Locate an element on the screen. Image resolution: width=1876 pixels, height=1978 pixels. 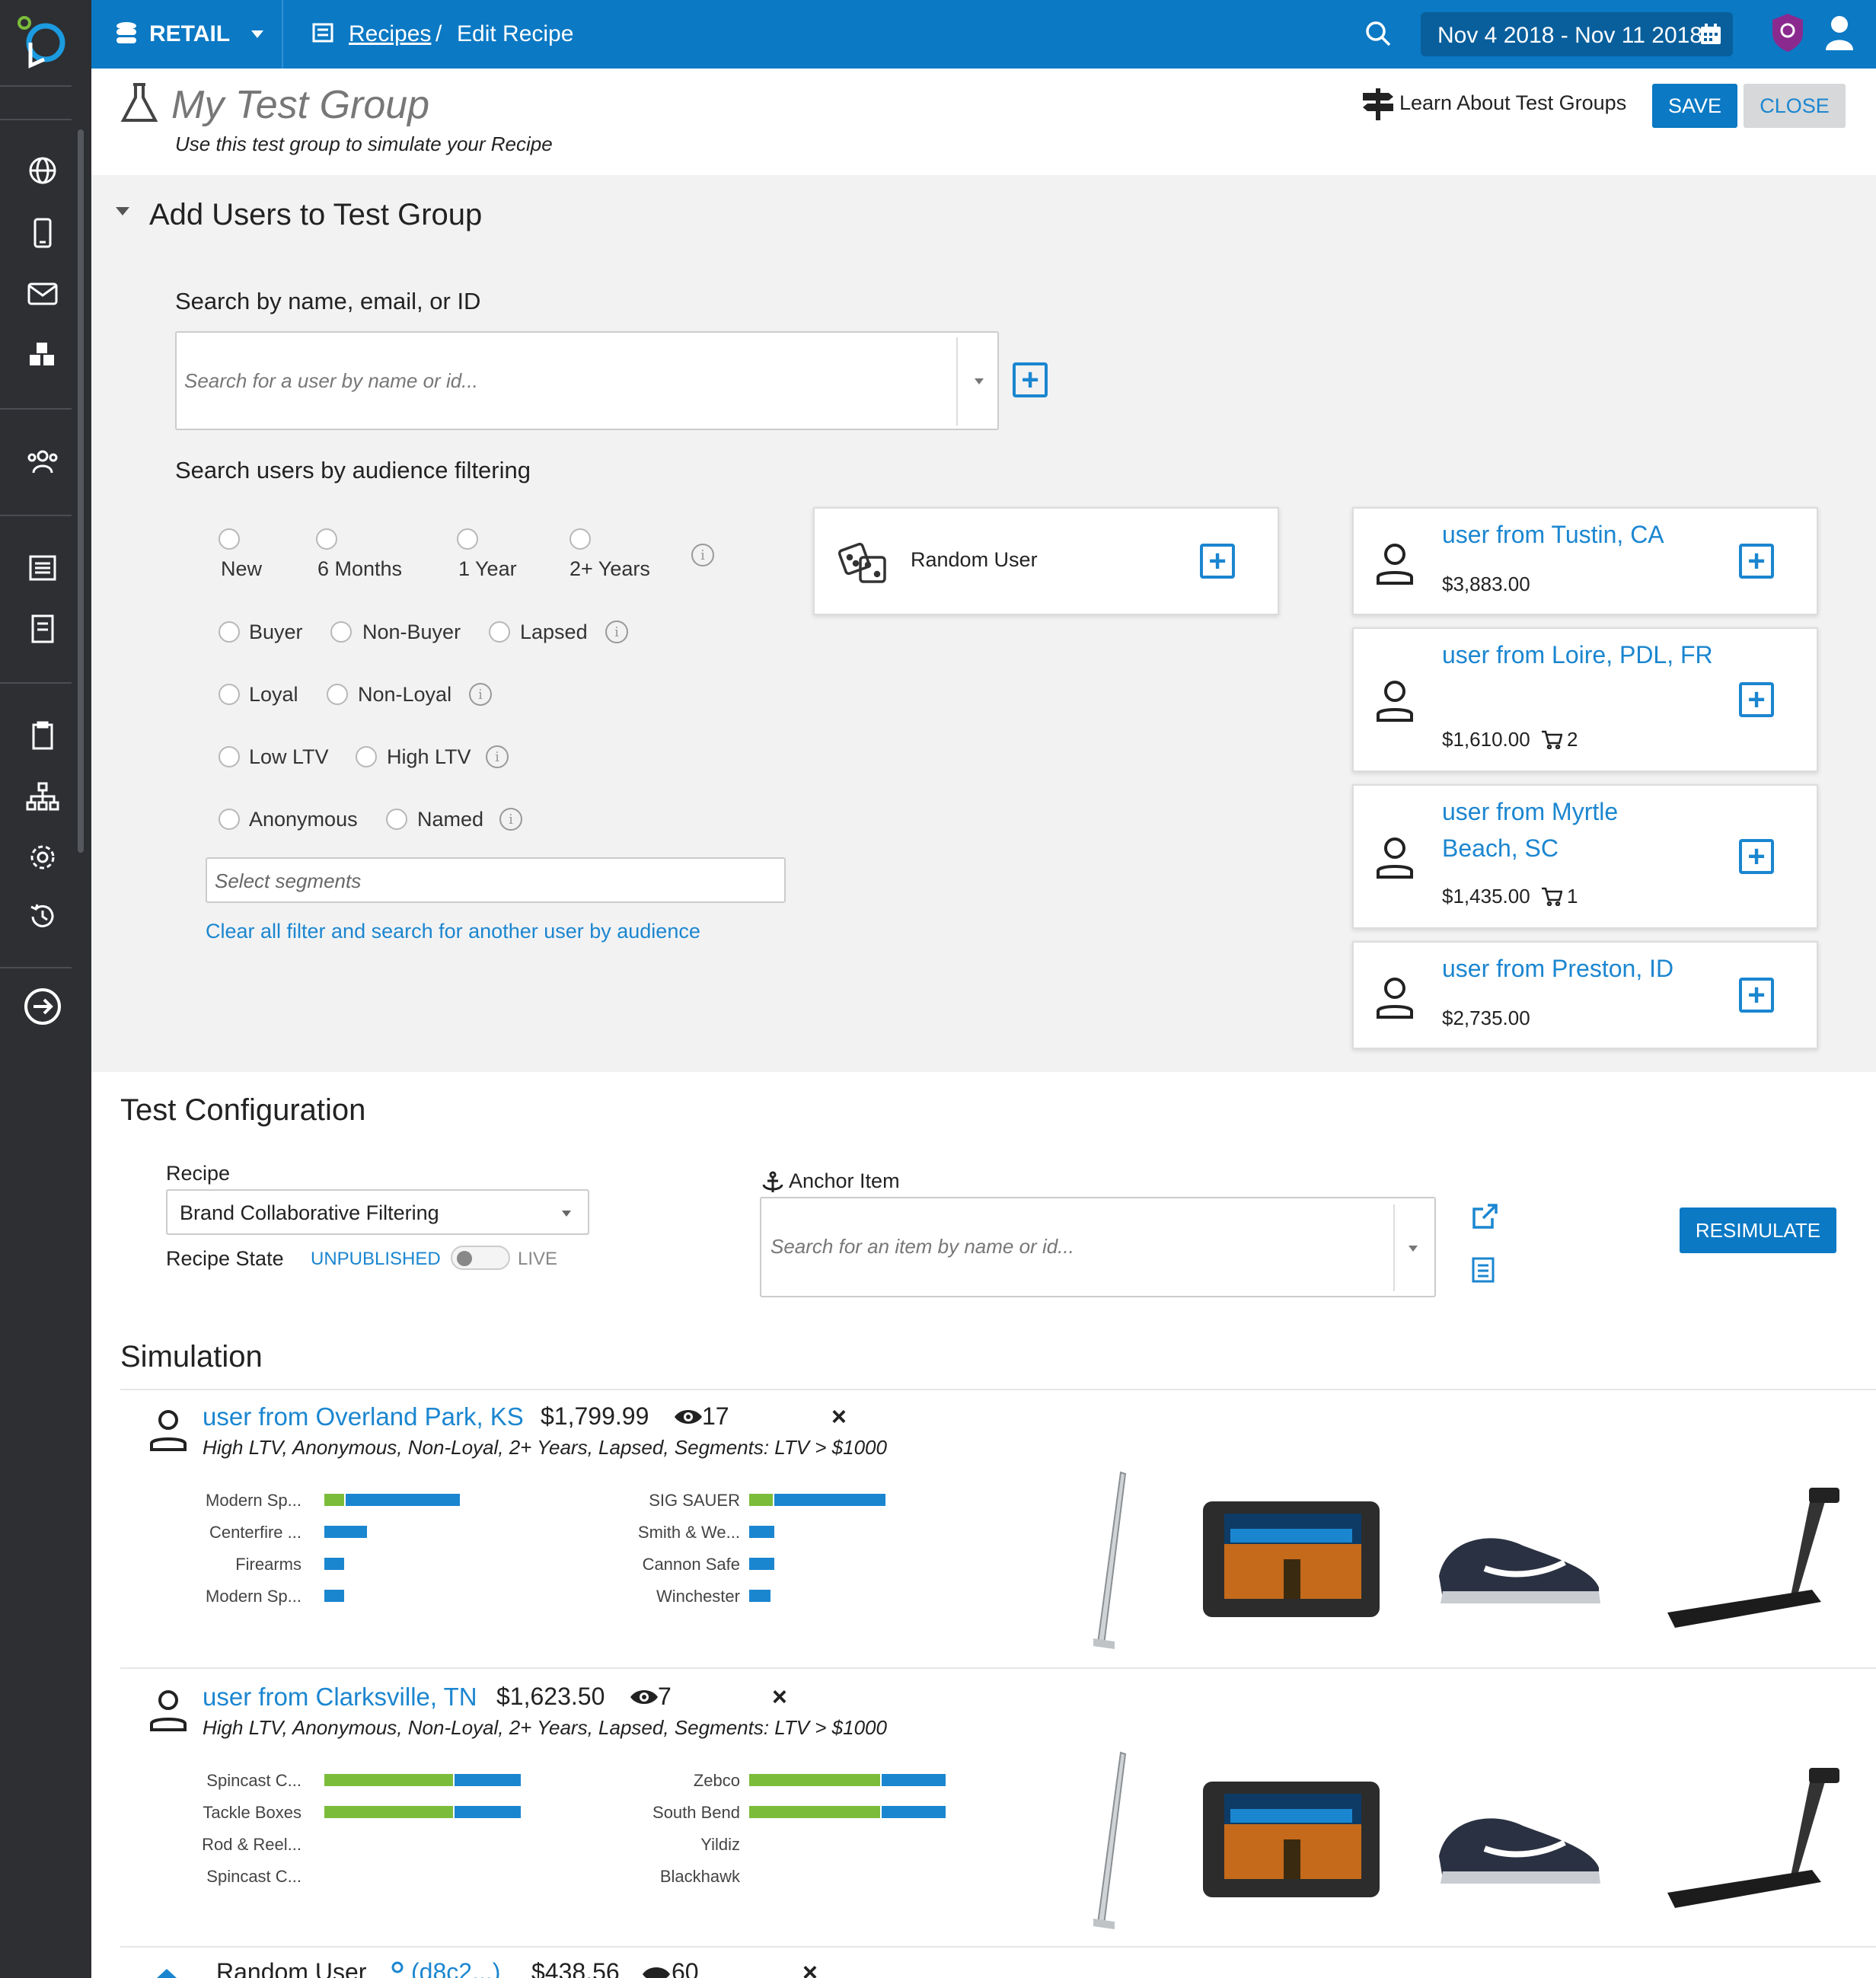
radio-low-ltv is located at coordinates (230, 756).